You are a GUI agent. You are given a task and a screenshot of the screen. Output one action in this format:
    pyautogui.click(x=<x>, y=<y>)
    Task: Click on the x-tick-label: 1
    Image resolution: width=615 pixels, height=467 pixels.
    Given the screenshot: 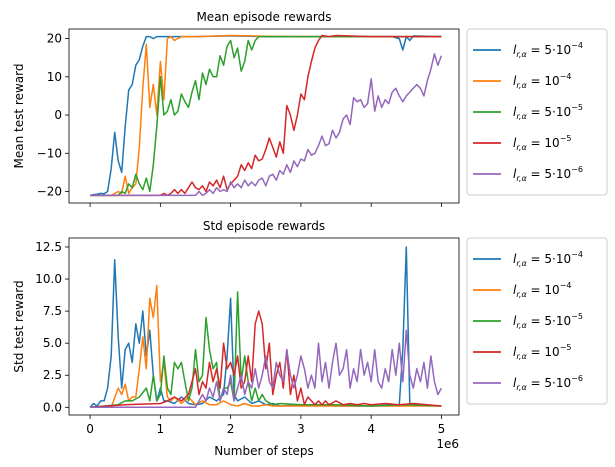 What is the action you would take?
    pyautogui.click(x=161, y=429)
    